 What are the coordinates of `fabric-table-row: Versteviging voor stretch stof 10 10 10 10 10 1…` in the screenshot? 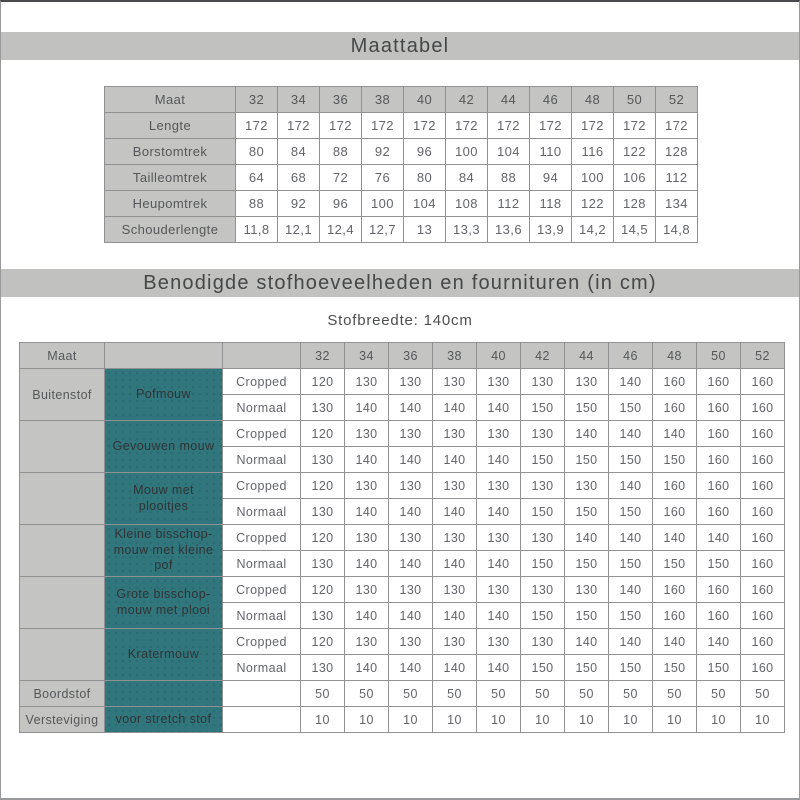 It's located at (402, 719).